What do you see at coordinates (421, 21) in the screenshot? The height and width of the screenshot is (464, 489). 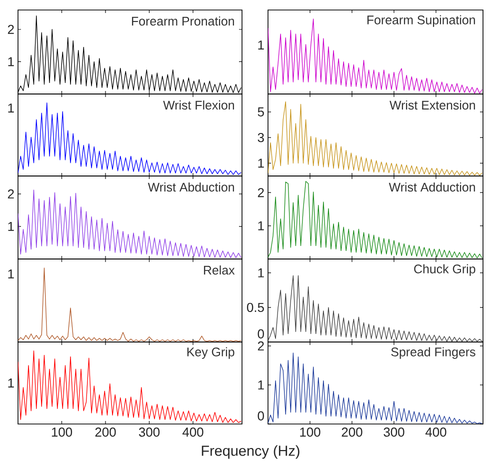 I see `chart-title: Forearm Supination` at bounding box center [421, 21].